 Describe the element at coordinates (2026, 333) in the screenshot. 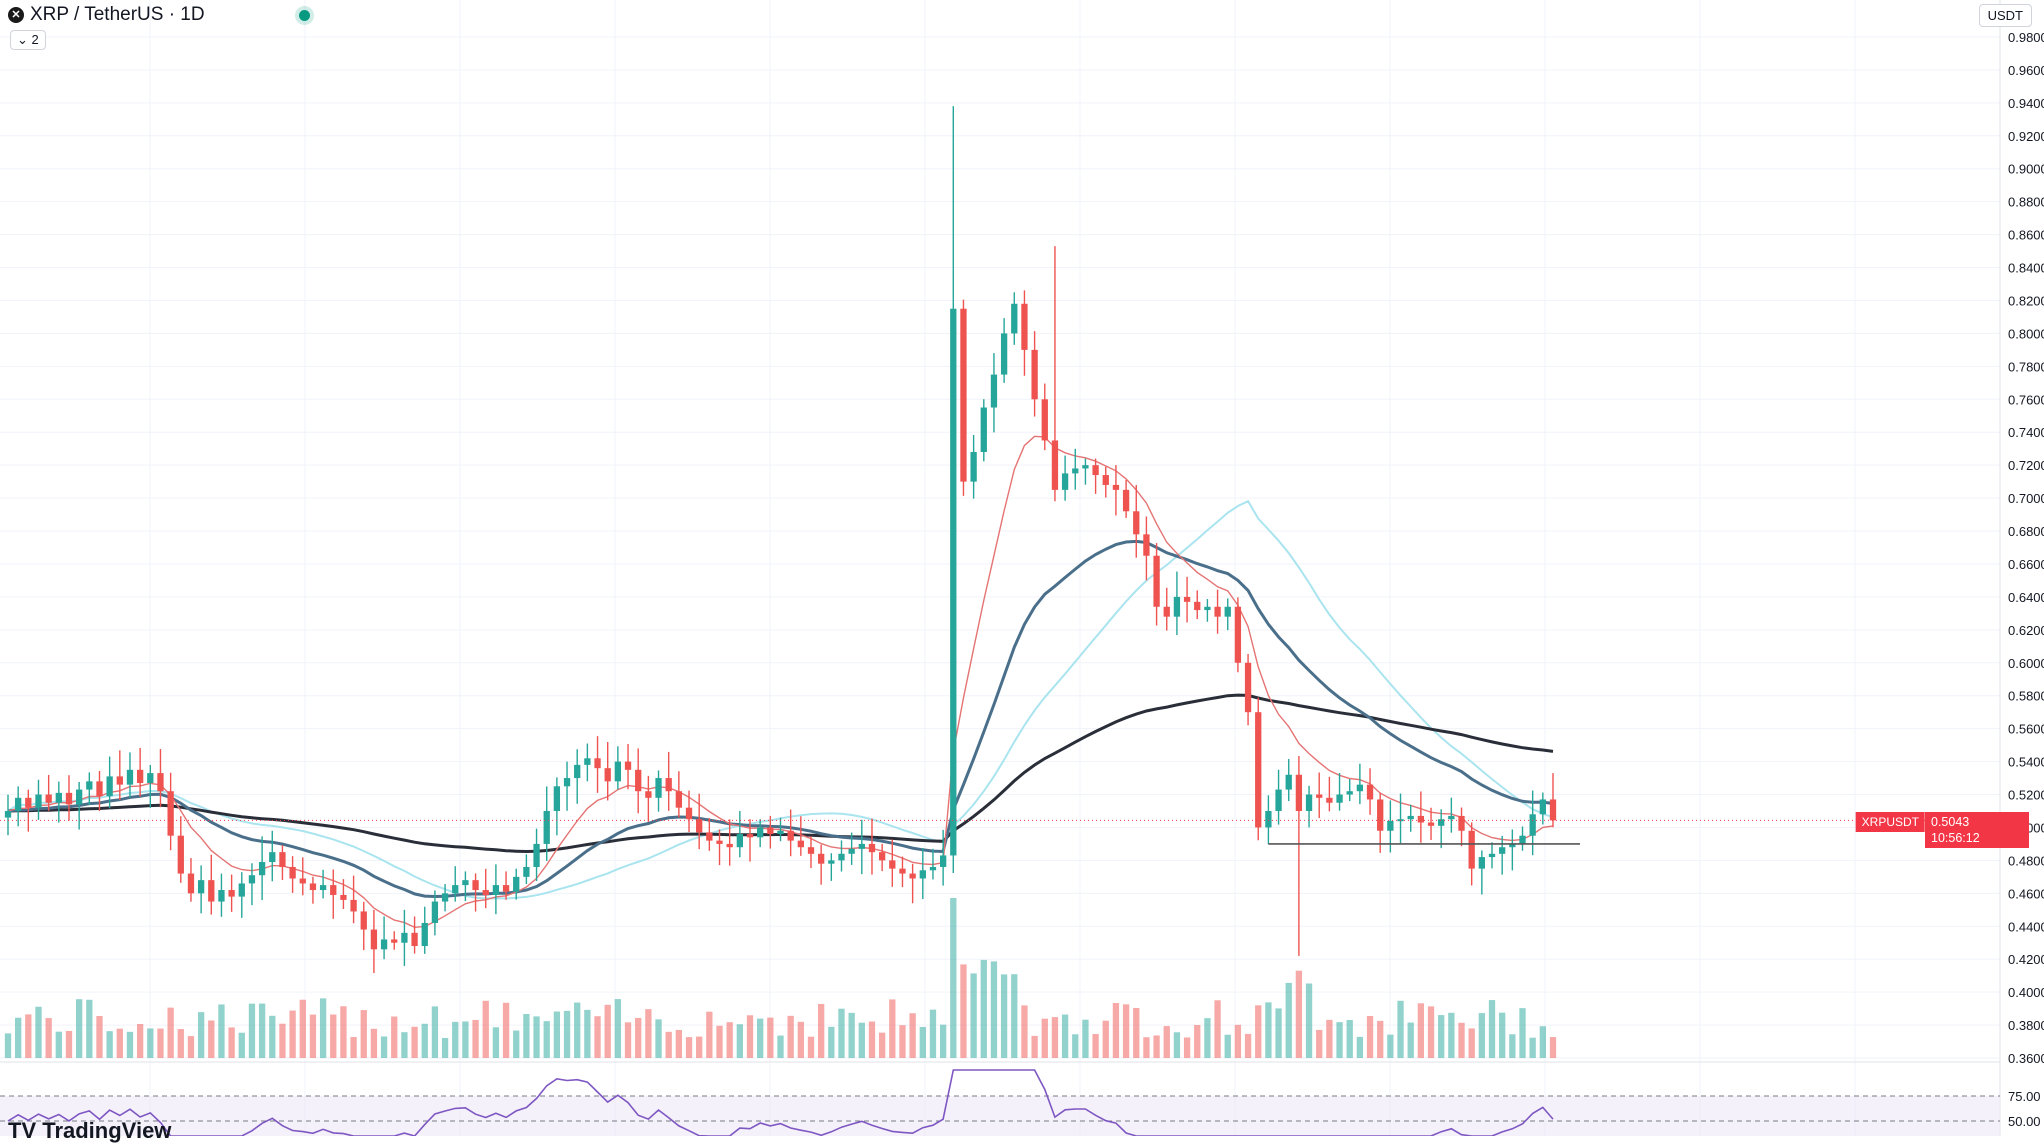

I see `y-tick-label: 0.8000` at that location.